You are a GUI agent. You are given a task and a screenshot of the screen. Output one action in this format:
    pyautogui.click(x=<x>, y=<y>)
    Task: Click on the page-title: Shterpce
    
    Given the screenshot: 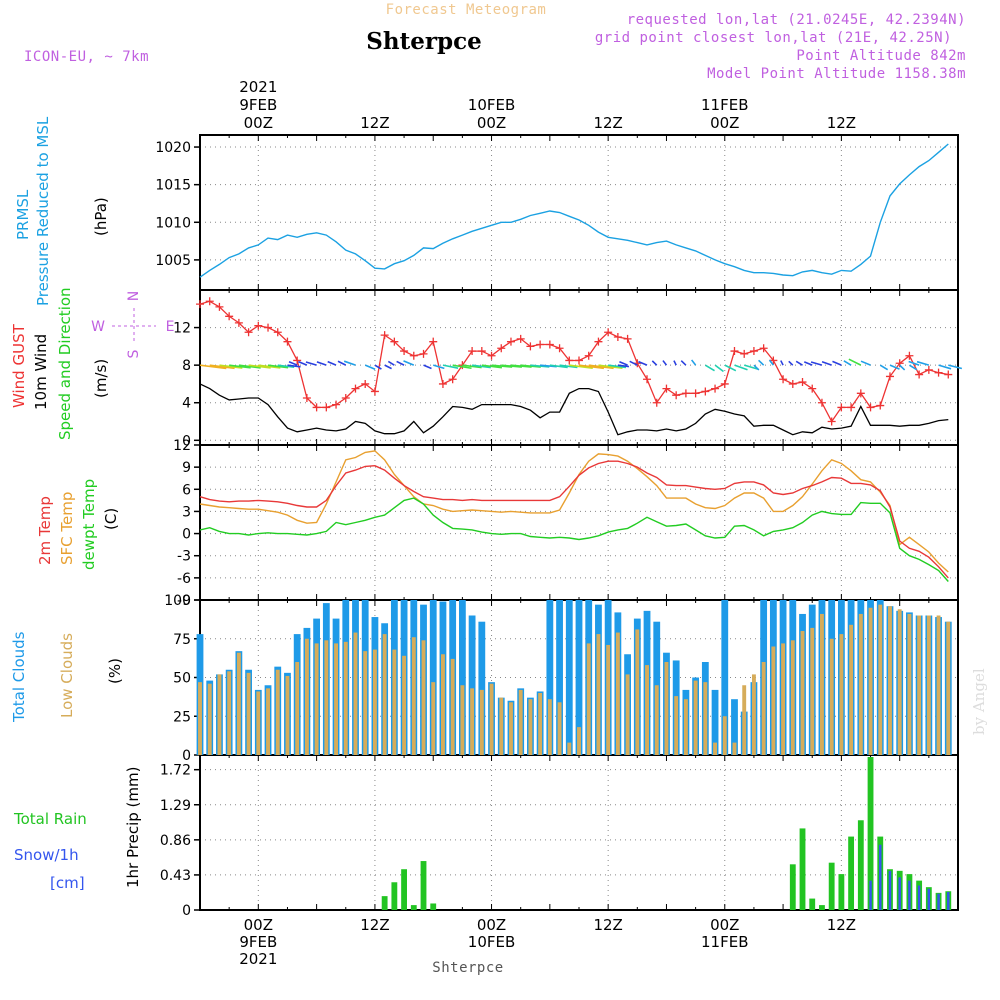 What is the action you would take?
    pyautogui.click(x=423, y=41)
    